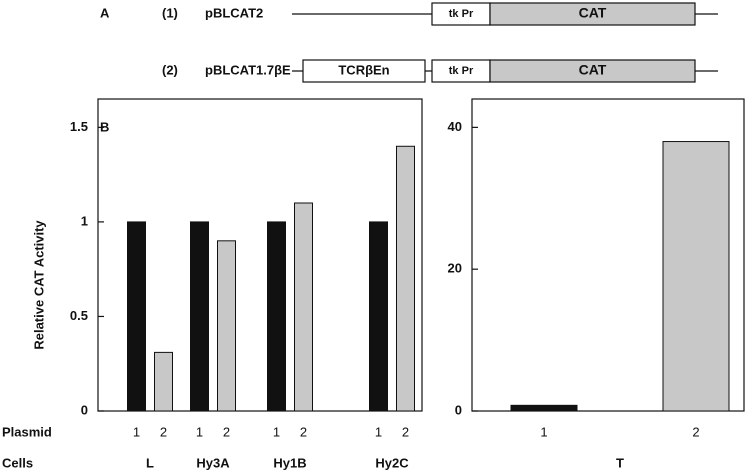  What do you see at coordinates (84, 220) in the screenshot?
I see `y-tick-label: 1` at bounding box center [84, 220].